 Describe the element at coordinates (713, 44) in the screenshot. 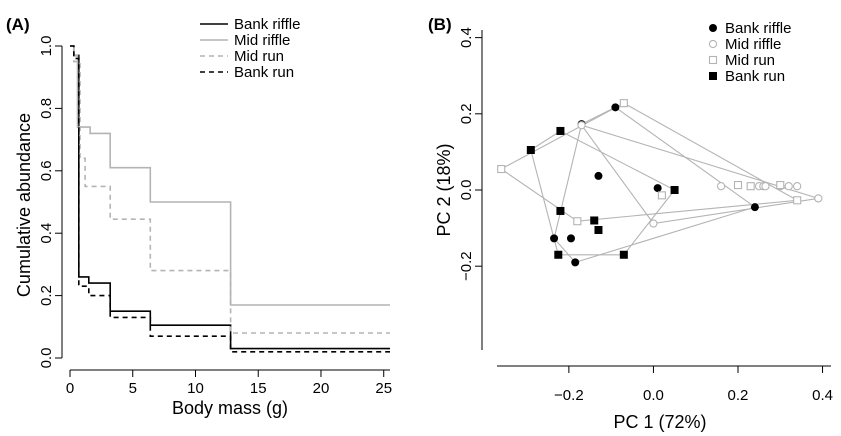

I see `legend-marker-mid-riffle` at that location.